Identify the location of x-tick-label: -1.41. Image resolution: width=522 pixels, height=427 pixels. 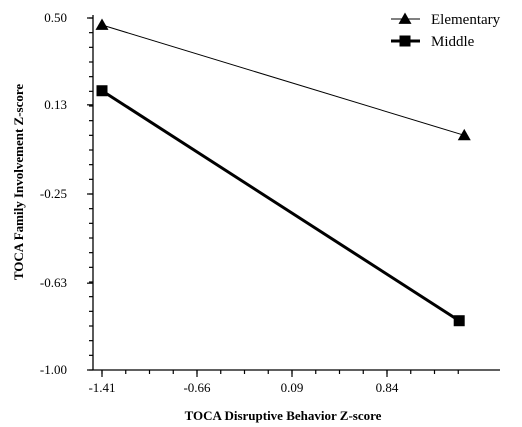
(101, 387).